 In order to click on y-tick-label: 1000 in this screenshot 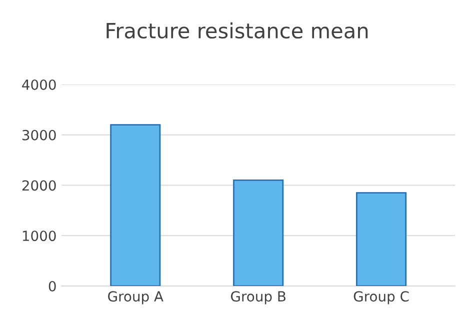, I will do `click(39, 236)`.